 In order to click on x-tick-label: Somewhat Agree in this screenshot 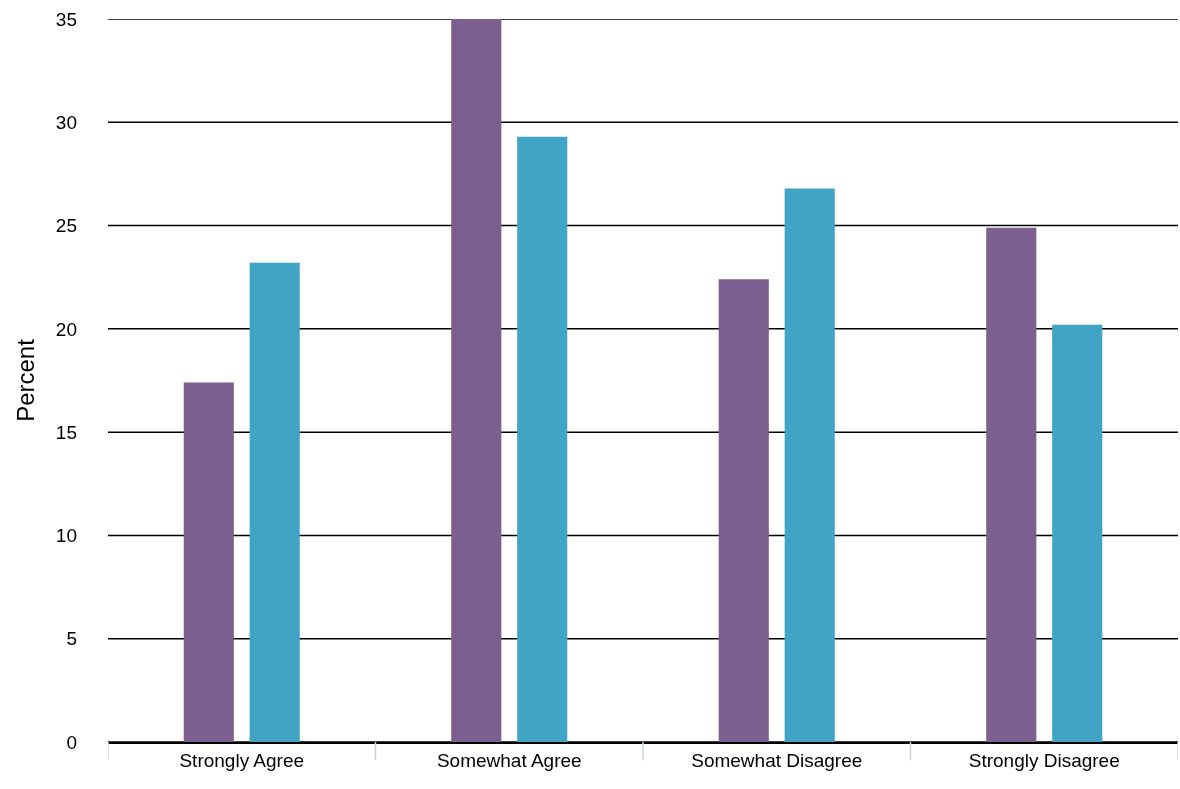, I will do `click(509, 760)`.